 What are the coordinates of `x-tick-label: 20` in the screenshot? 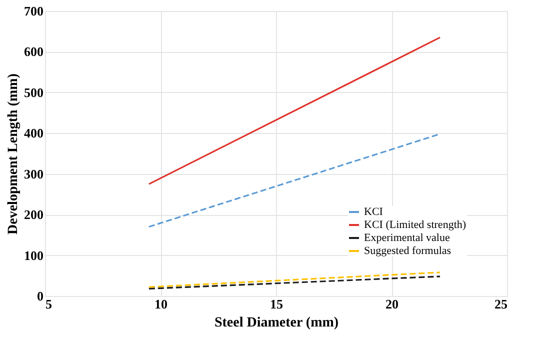 It's located at (392, 304).